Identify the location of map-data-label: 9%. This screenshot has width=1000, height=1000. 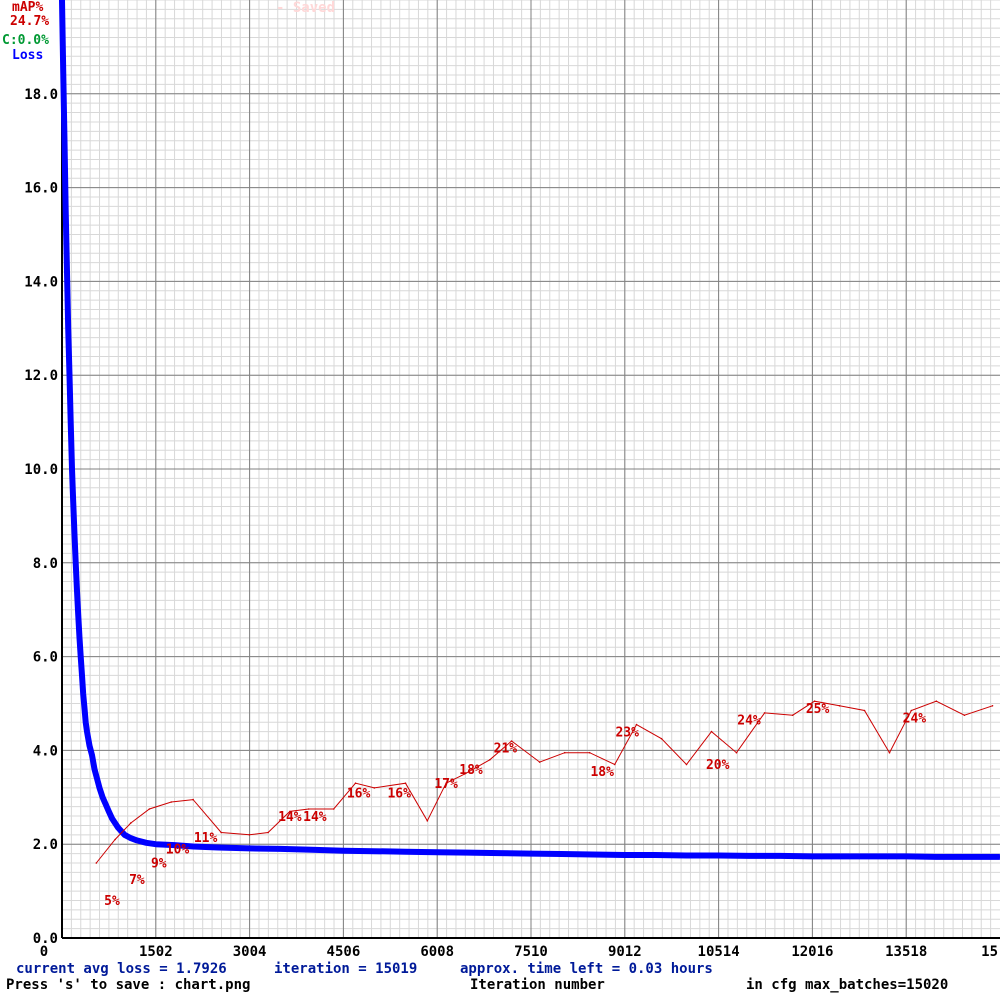
(159, 864).